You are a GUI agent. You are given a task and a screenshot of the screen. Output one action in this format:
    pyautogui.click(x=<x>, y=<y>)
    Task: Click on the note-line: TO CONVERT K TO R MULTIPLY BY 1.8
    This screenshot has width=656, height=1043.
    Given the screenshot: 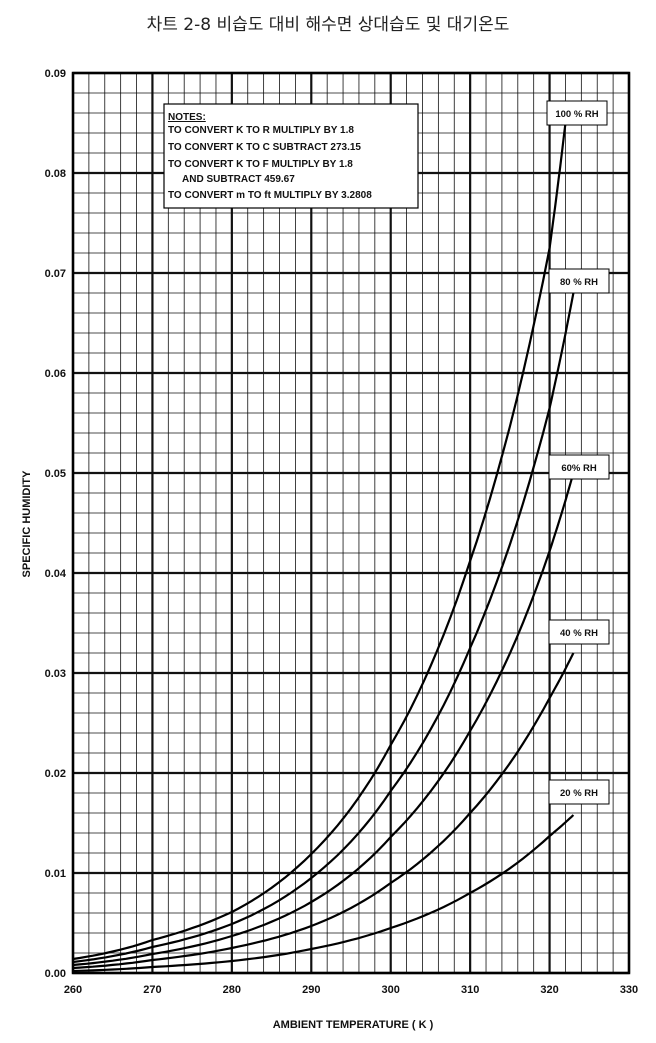 What is the action you would take?
    pyautogui.click(x=261, y=130)
    